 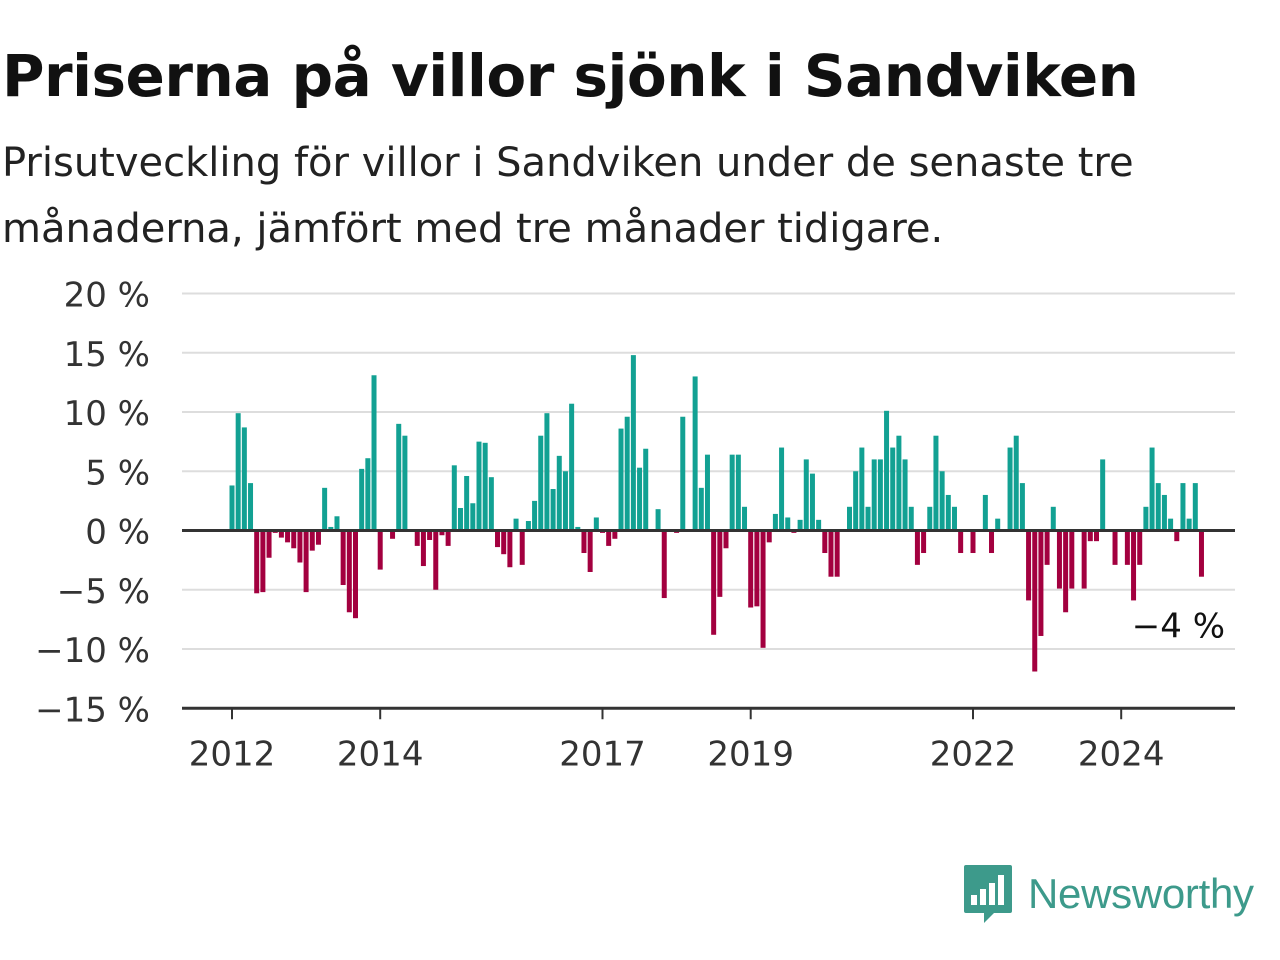 I want to click on y-tick-label: 15 %, so click(x=107, y=355).